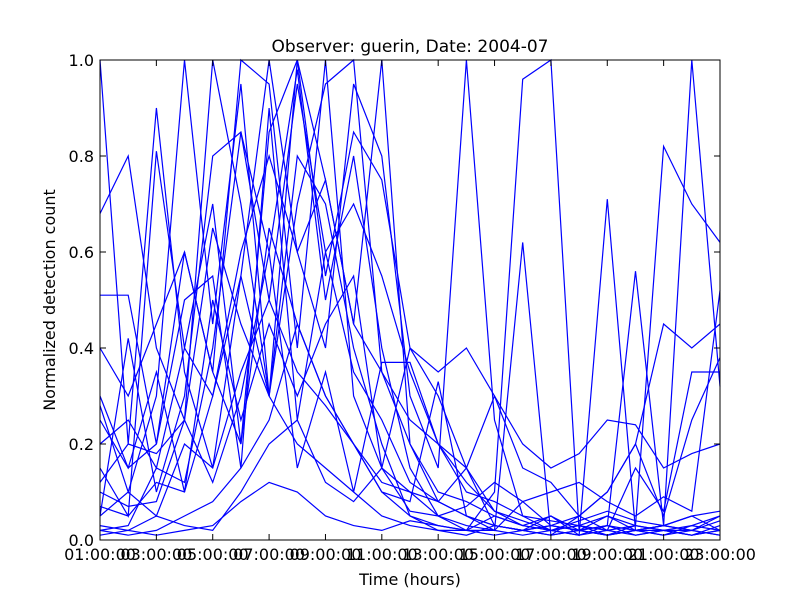 The image size is (800, 600). Describe the element at coordinates (382, 554) in the screenshot. I see `x-tick-label: 11:00:00` at that location.